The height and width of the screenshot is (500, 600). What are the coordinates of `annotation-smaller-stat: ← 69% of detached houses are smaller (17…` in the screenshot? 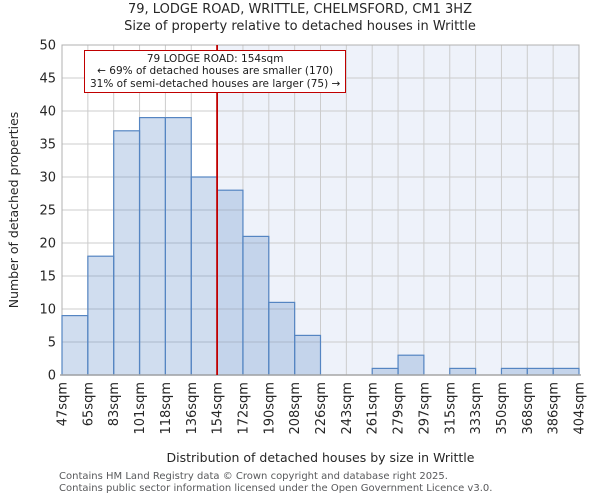 It's located at (215, 71).